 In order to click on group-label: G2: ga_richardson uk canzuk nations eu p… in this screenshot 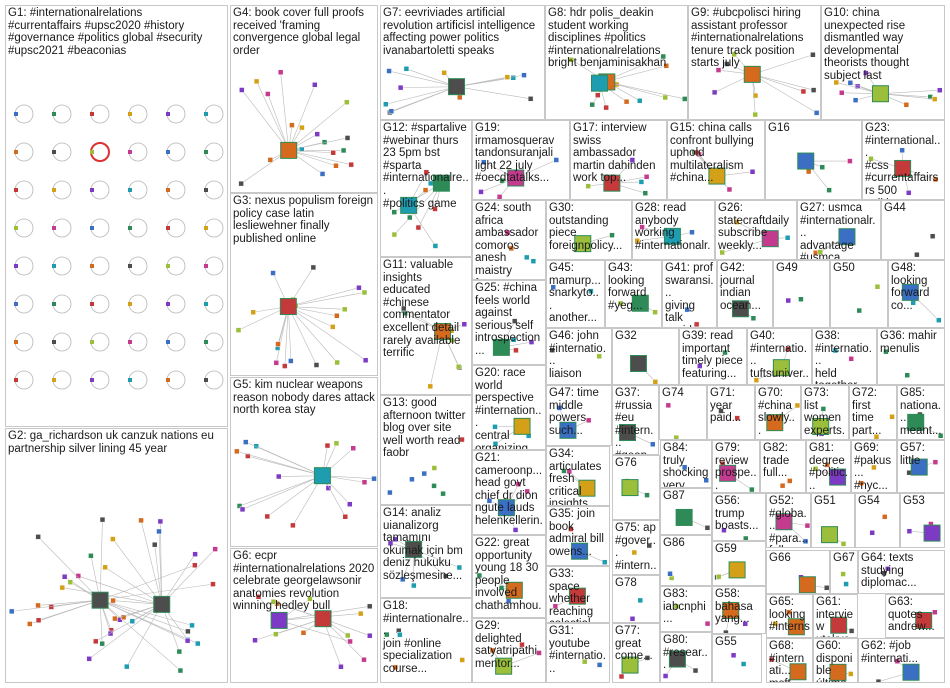, I will do `click(111, 442)`.